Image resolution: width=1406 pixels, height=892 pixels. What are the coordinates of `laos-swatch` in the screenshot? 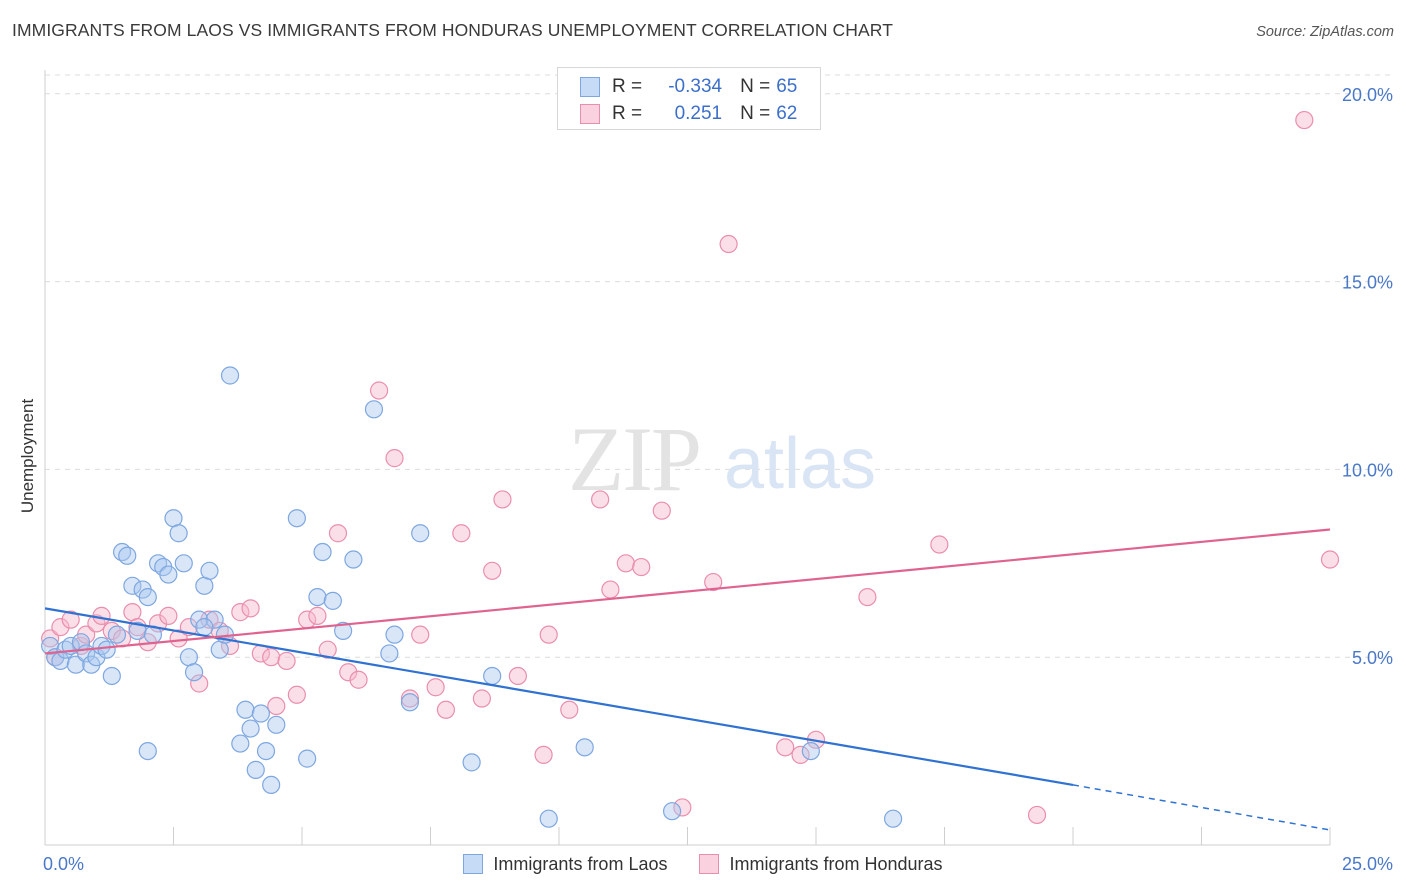 It's located at (590, 87).